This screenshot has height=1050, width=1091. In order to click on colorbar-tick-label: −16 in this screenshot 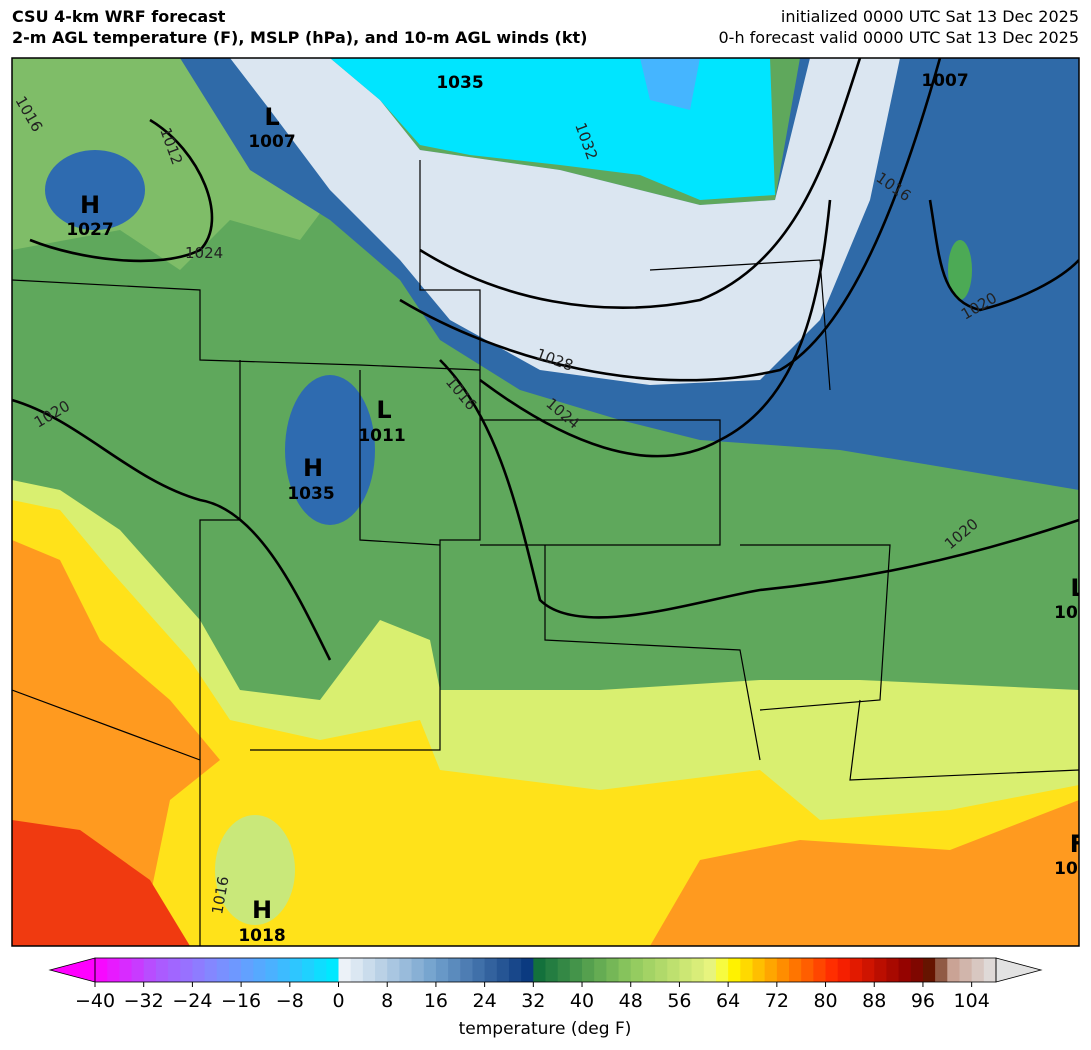, I will do `click(241, 1001)`.